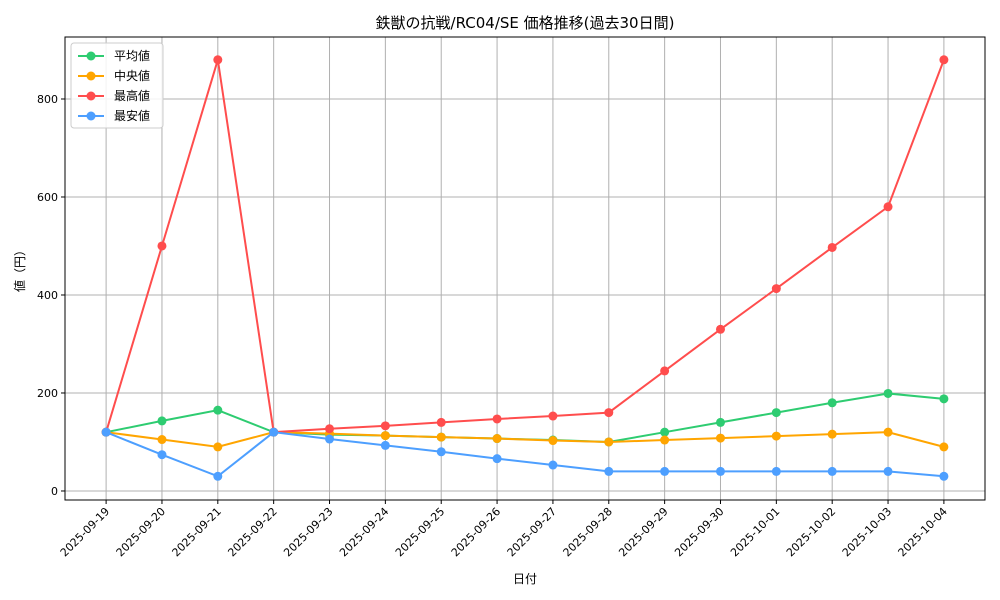 The width and height of the screenshot is (1000, 600). I want to click on x-tick-label: 2025-09-28, so click(587, 532).